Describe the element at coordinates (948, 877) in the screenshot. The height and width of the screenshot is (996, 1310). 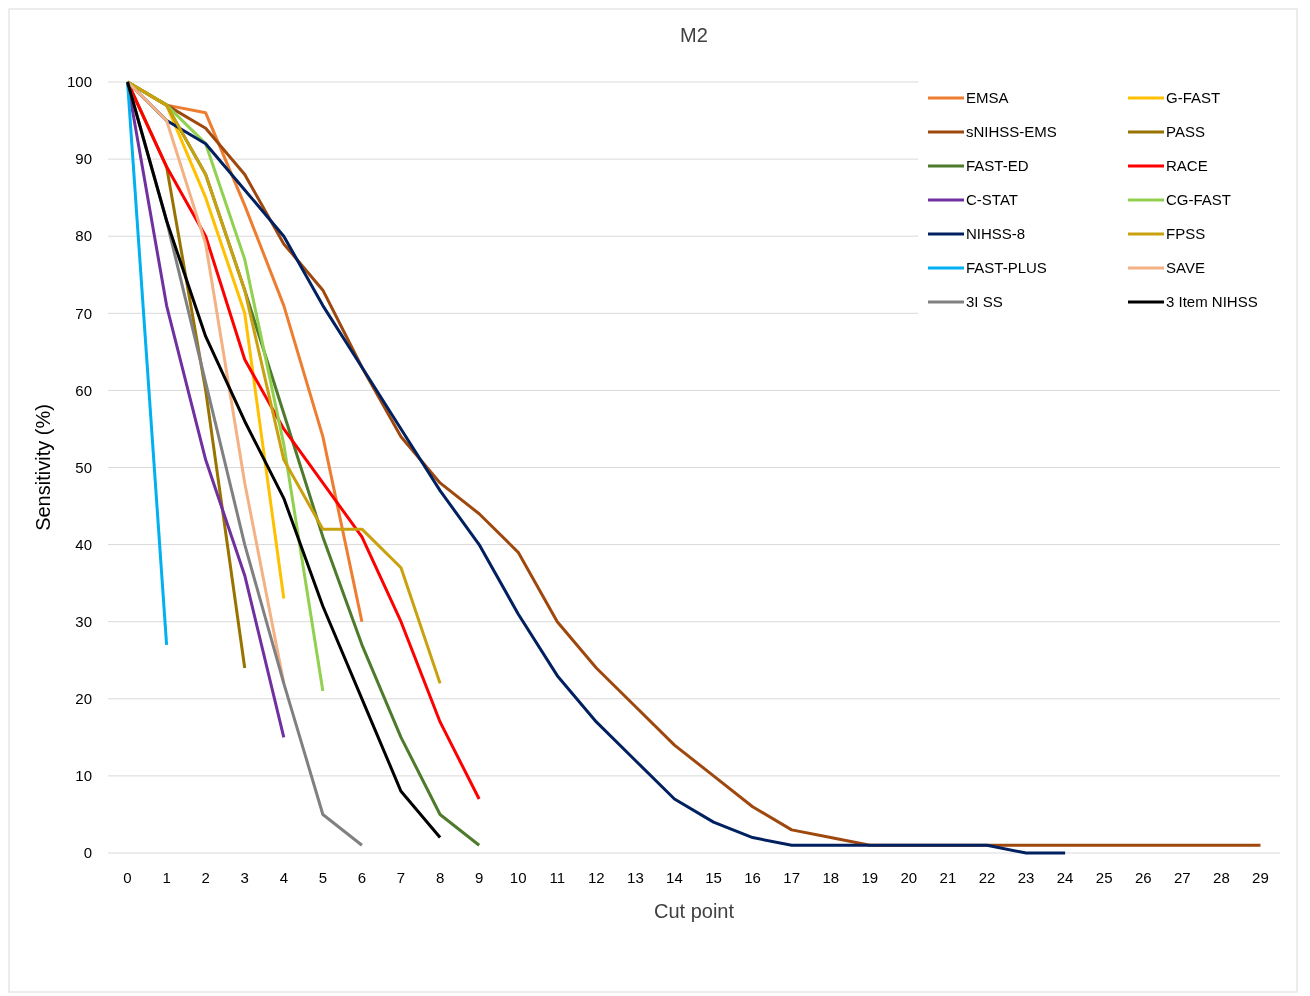
I see `x-tick-label: 21` at that location.